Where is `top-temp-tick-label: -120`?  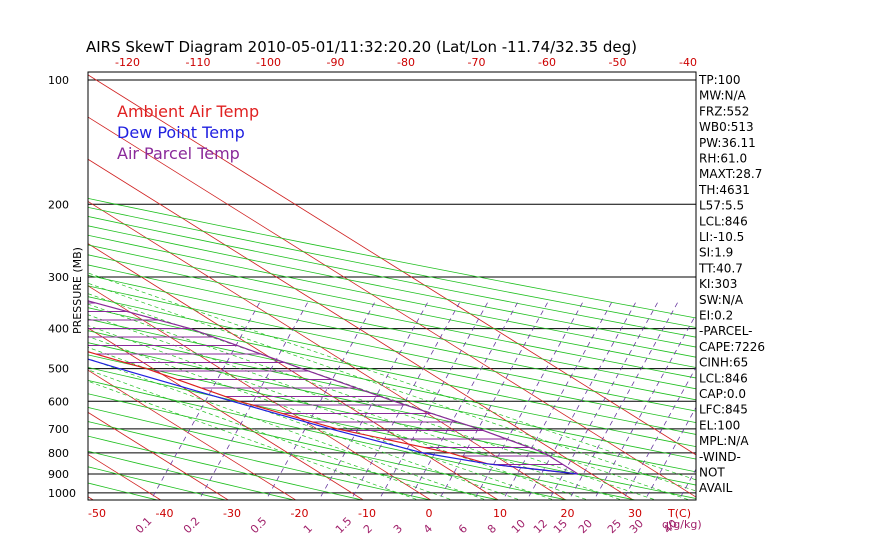
top-temp-tick-label: -120 is located at coordinates (127, 62).